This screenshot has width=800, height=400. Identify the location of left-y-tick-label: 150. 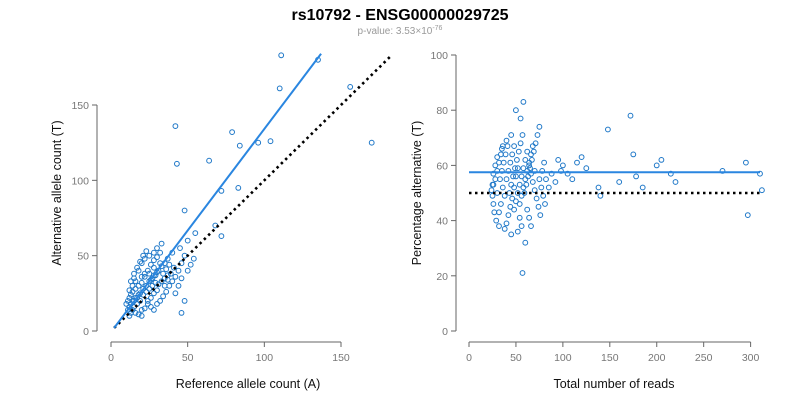
(80, 106).